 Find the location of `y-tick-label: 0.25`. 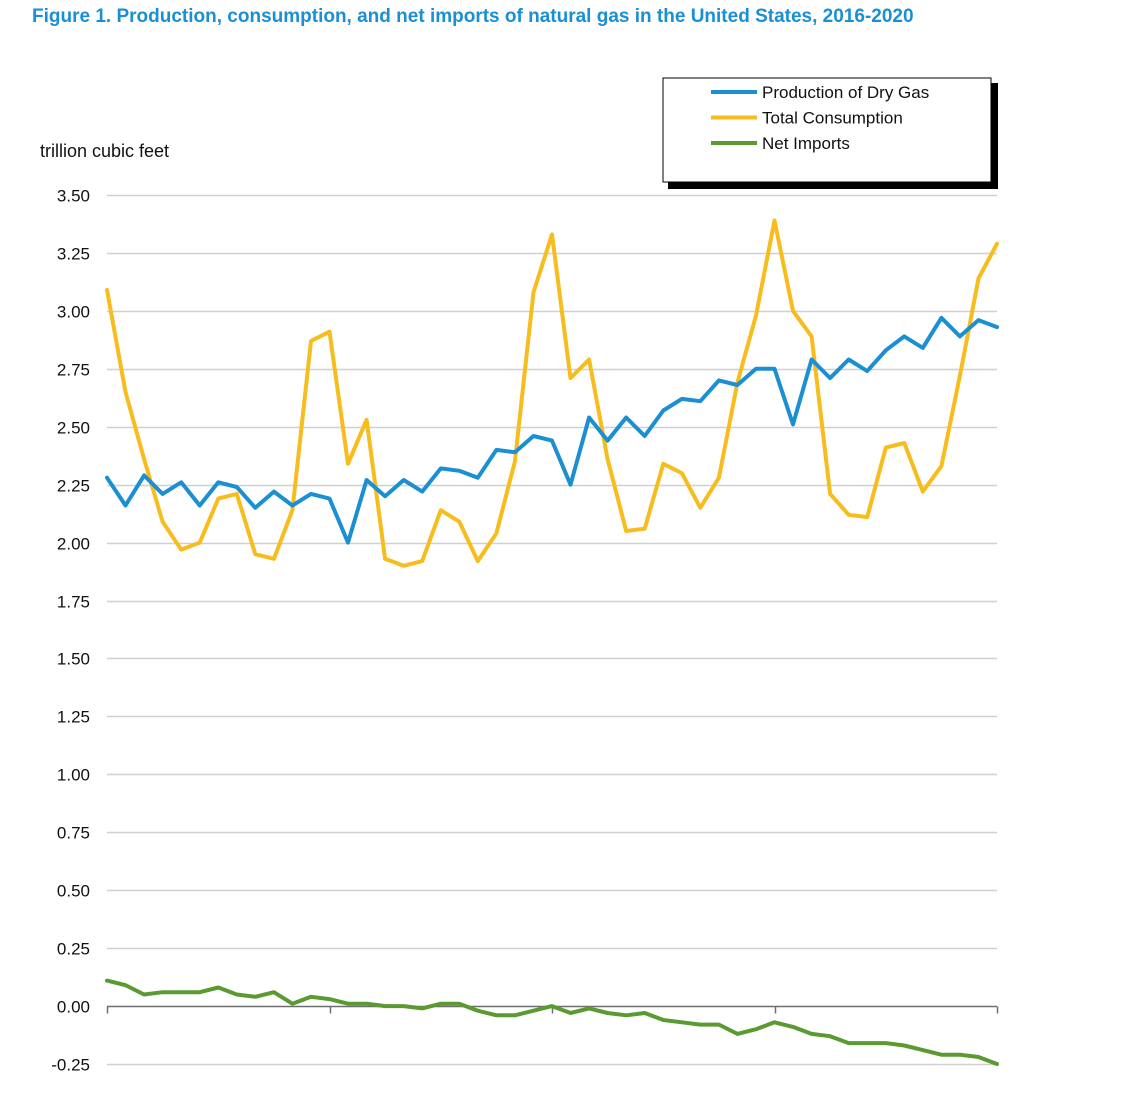

y-tick-label: 0.25 is located at coordinates (73, 949).